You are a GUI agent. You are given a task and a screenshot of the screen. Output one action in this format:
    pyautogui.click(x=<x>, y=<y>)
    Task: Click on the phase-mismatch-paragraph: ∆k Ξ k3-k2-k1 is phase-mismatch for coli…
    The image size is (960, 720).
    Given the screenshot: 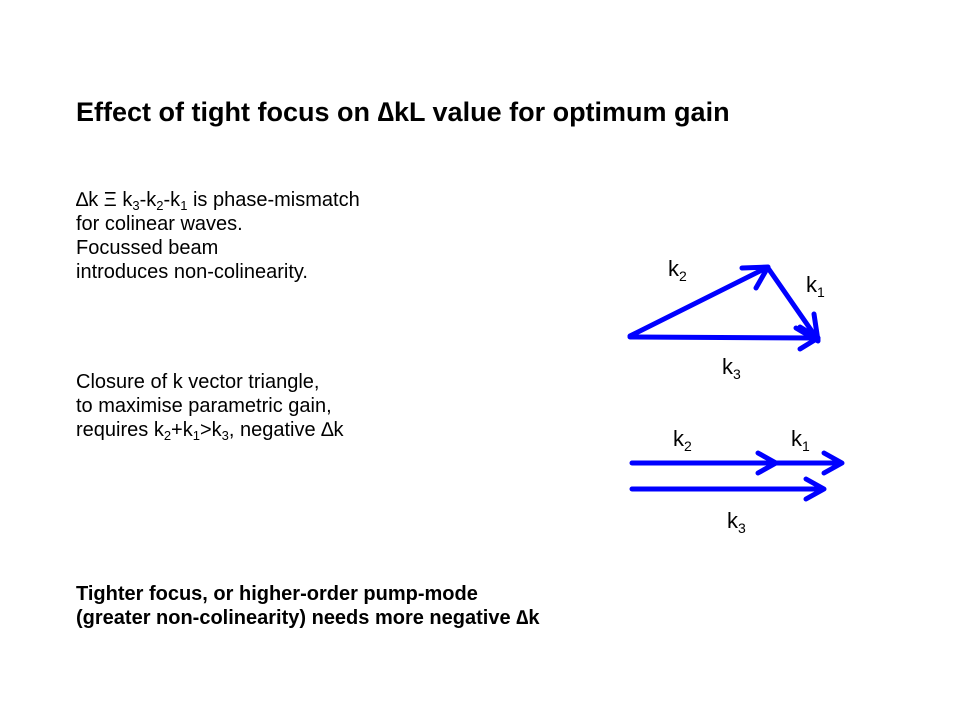 What is the action you would take?
    pyautogui.click(x=218, y=236)
    